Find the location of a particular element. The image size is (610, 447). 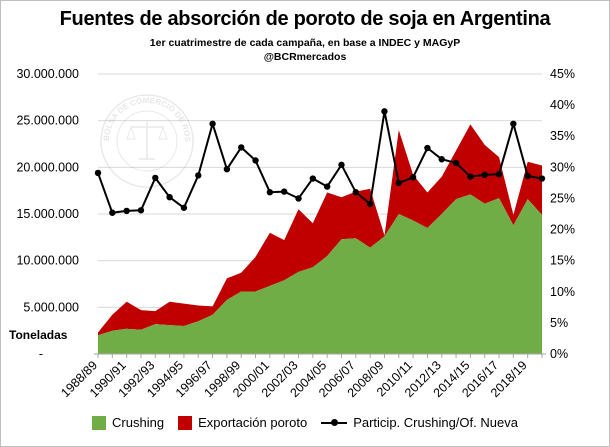

y-axis-label: Toneladas is located at coordinates (38, 335).